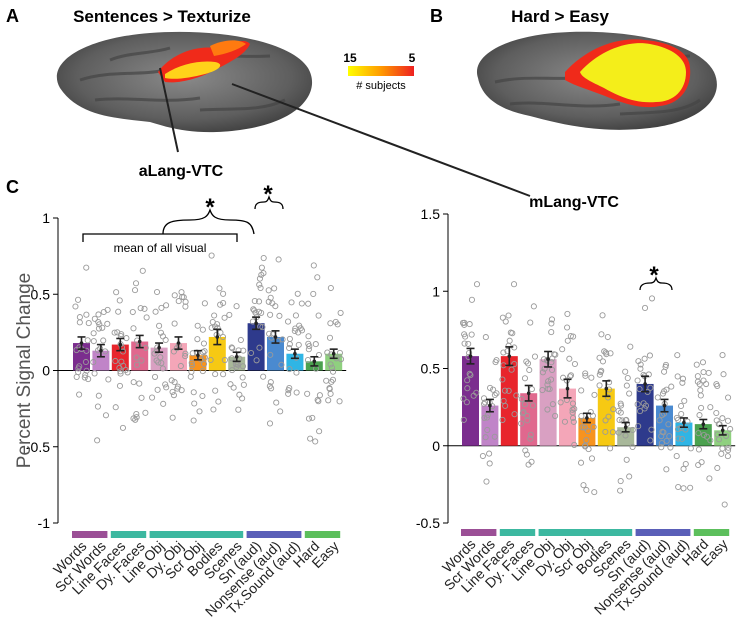 The image size is (744, 627). I want to click on panel-label-b: B, so click(436, 16).